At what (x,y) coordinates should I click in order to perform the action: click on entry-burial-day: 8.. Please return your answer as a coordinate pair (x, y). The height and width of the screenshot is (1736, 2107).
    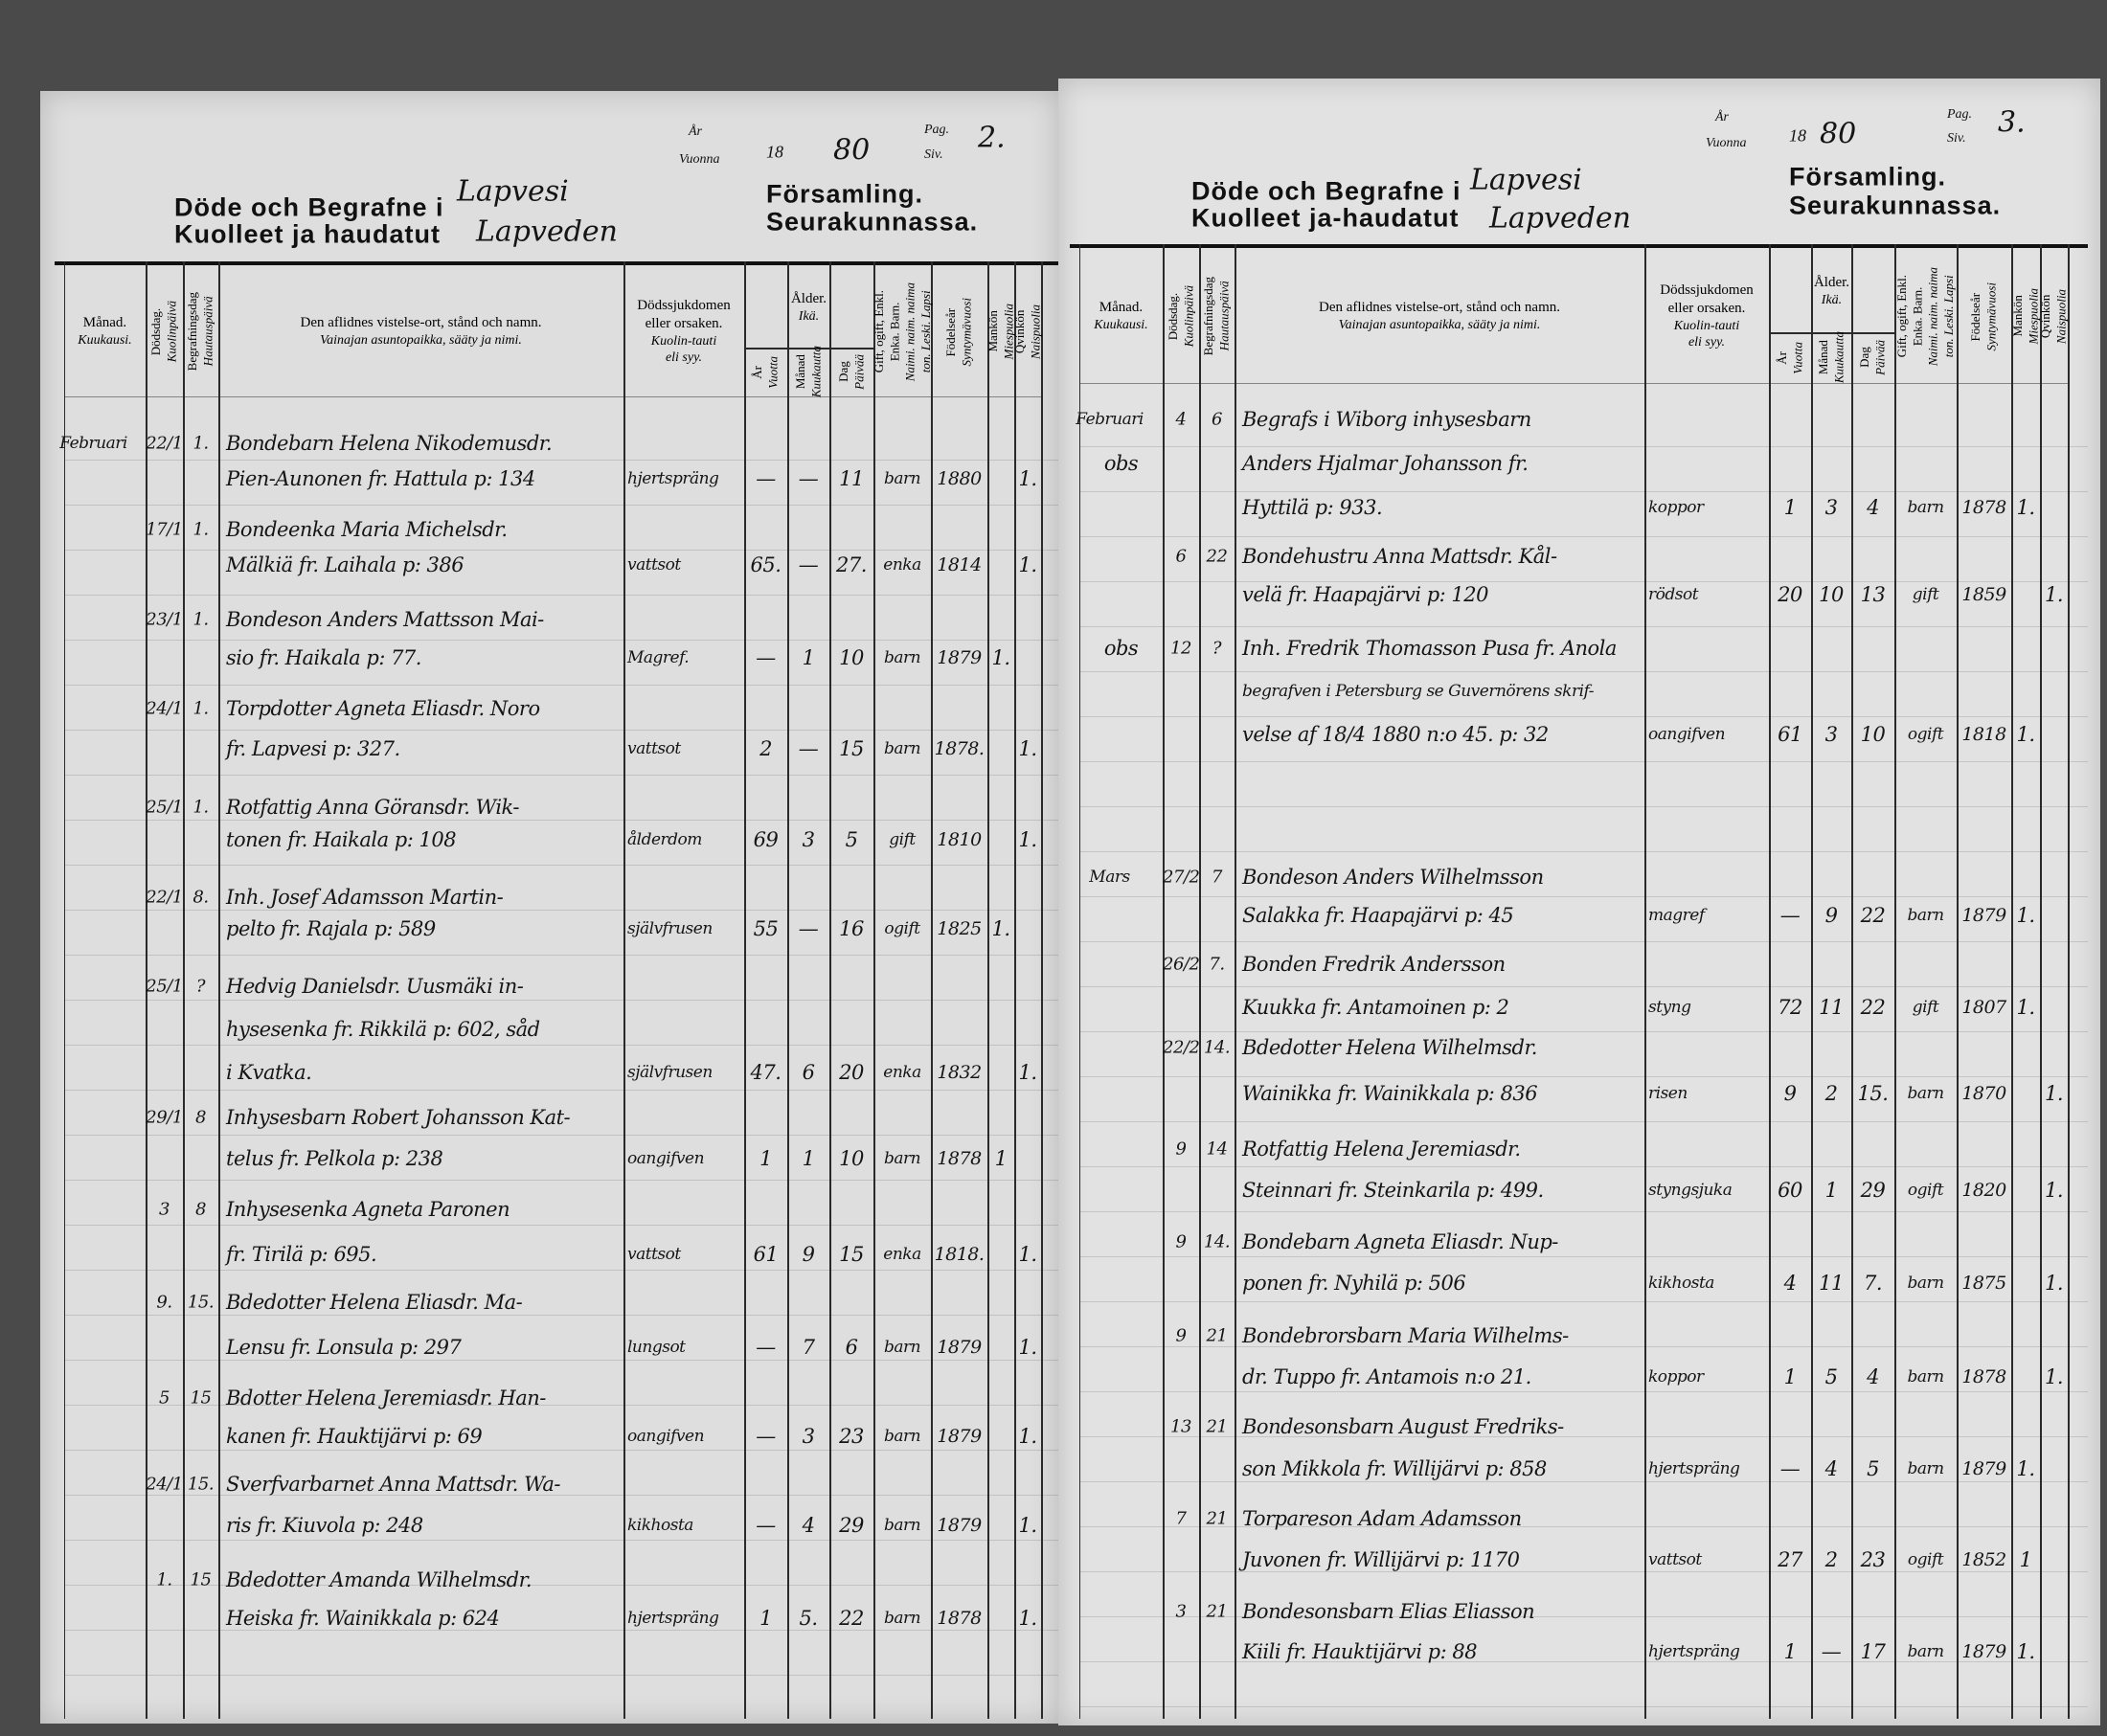
    Looking at the image, I should click on (201, 898).